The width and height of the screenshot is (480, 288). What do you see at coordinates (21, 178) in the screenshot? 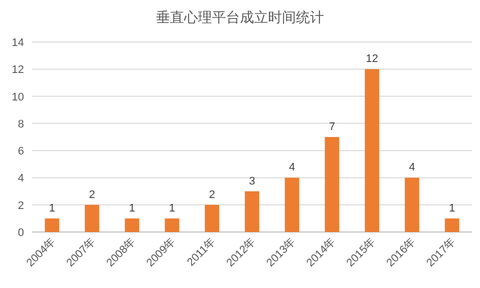
I see `y-tick-label: 4` at bounding box center [21, 178].